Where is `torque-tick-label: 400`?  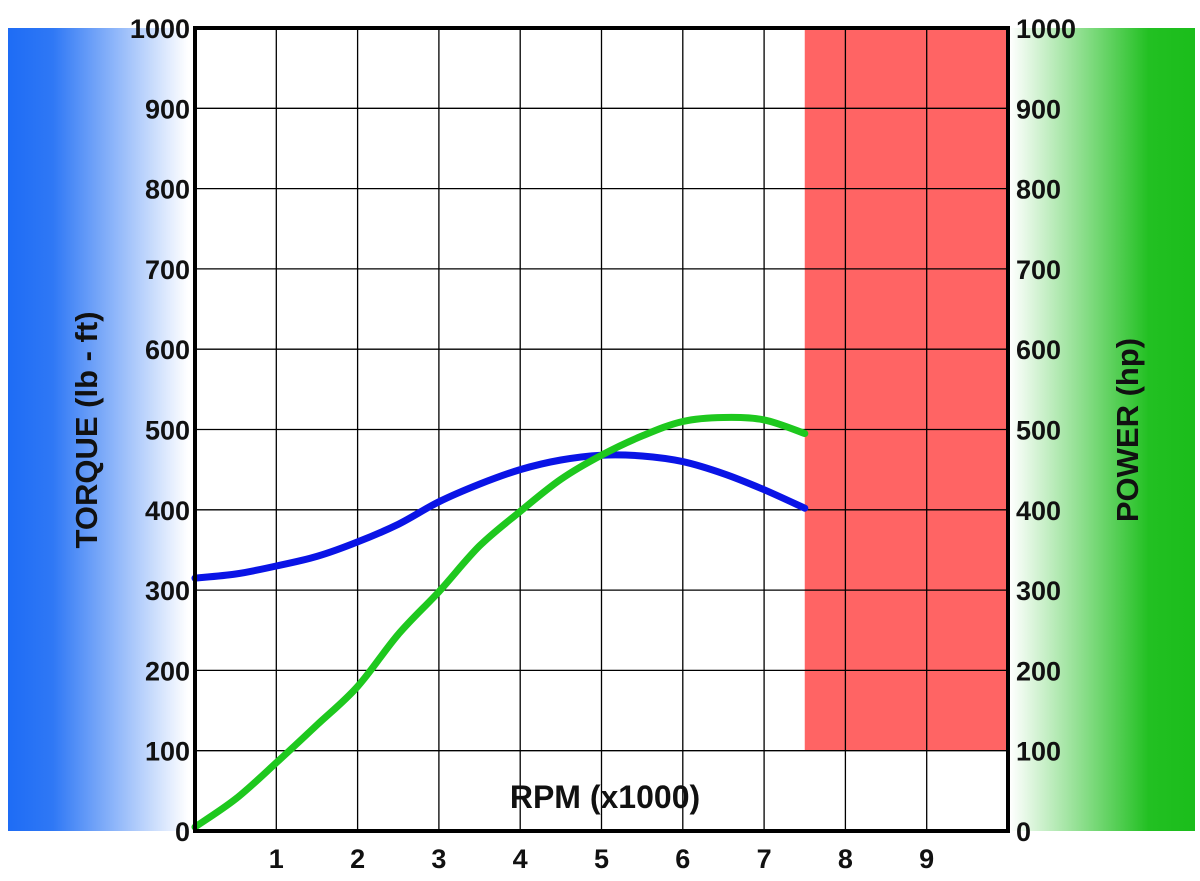
torque-tick-label: 400 is located at coordinates (167, 511).